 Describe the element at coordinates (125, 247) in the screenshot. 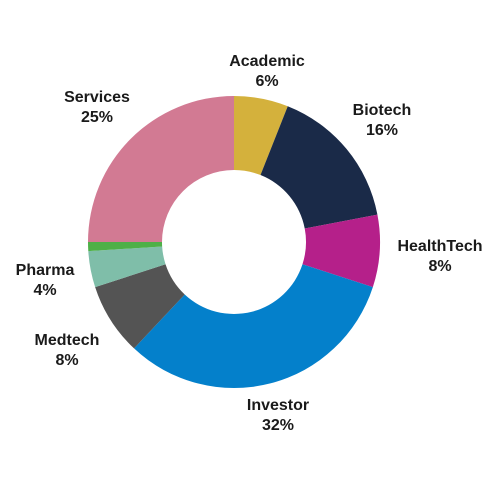

I see `slice-unlabeled` at that location.